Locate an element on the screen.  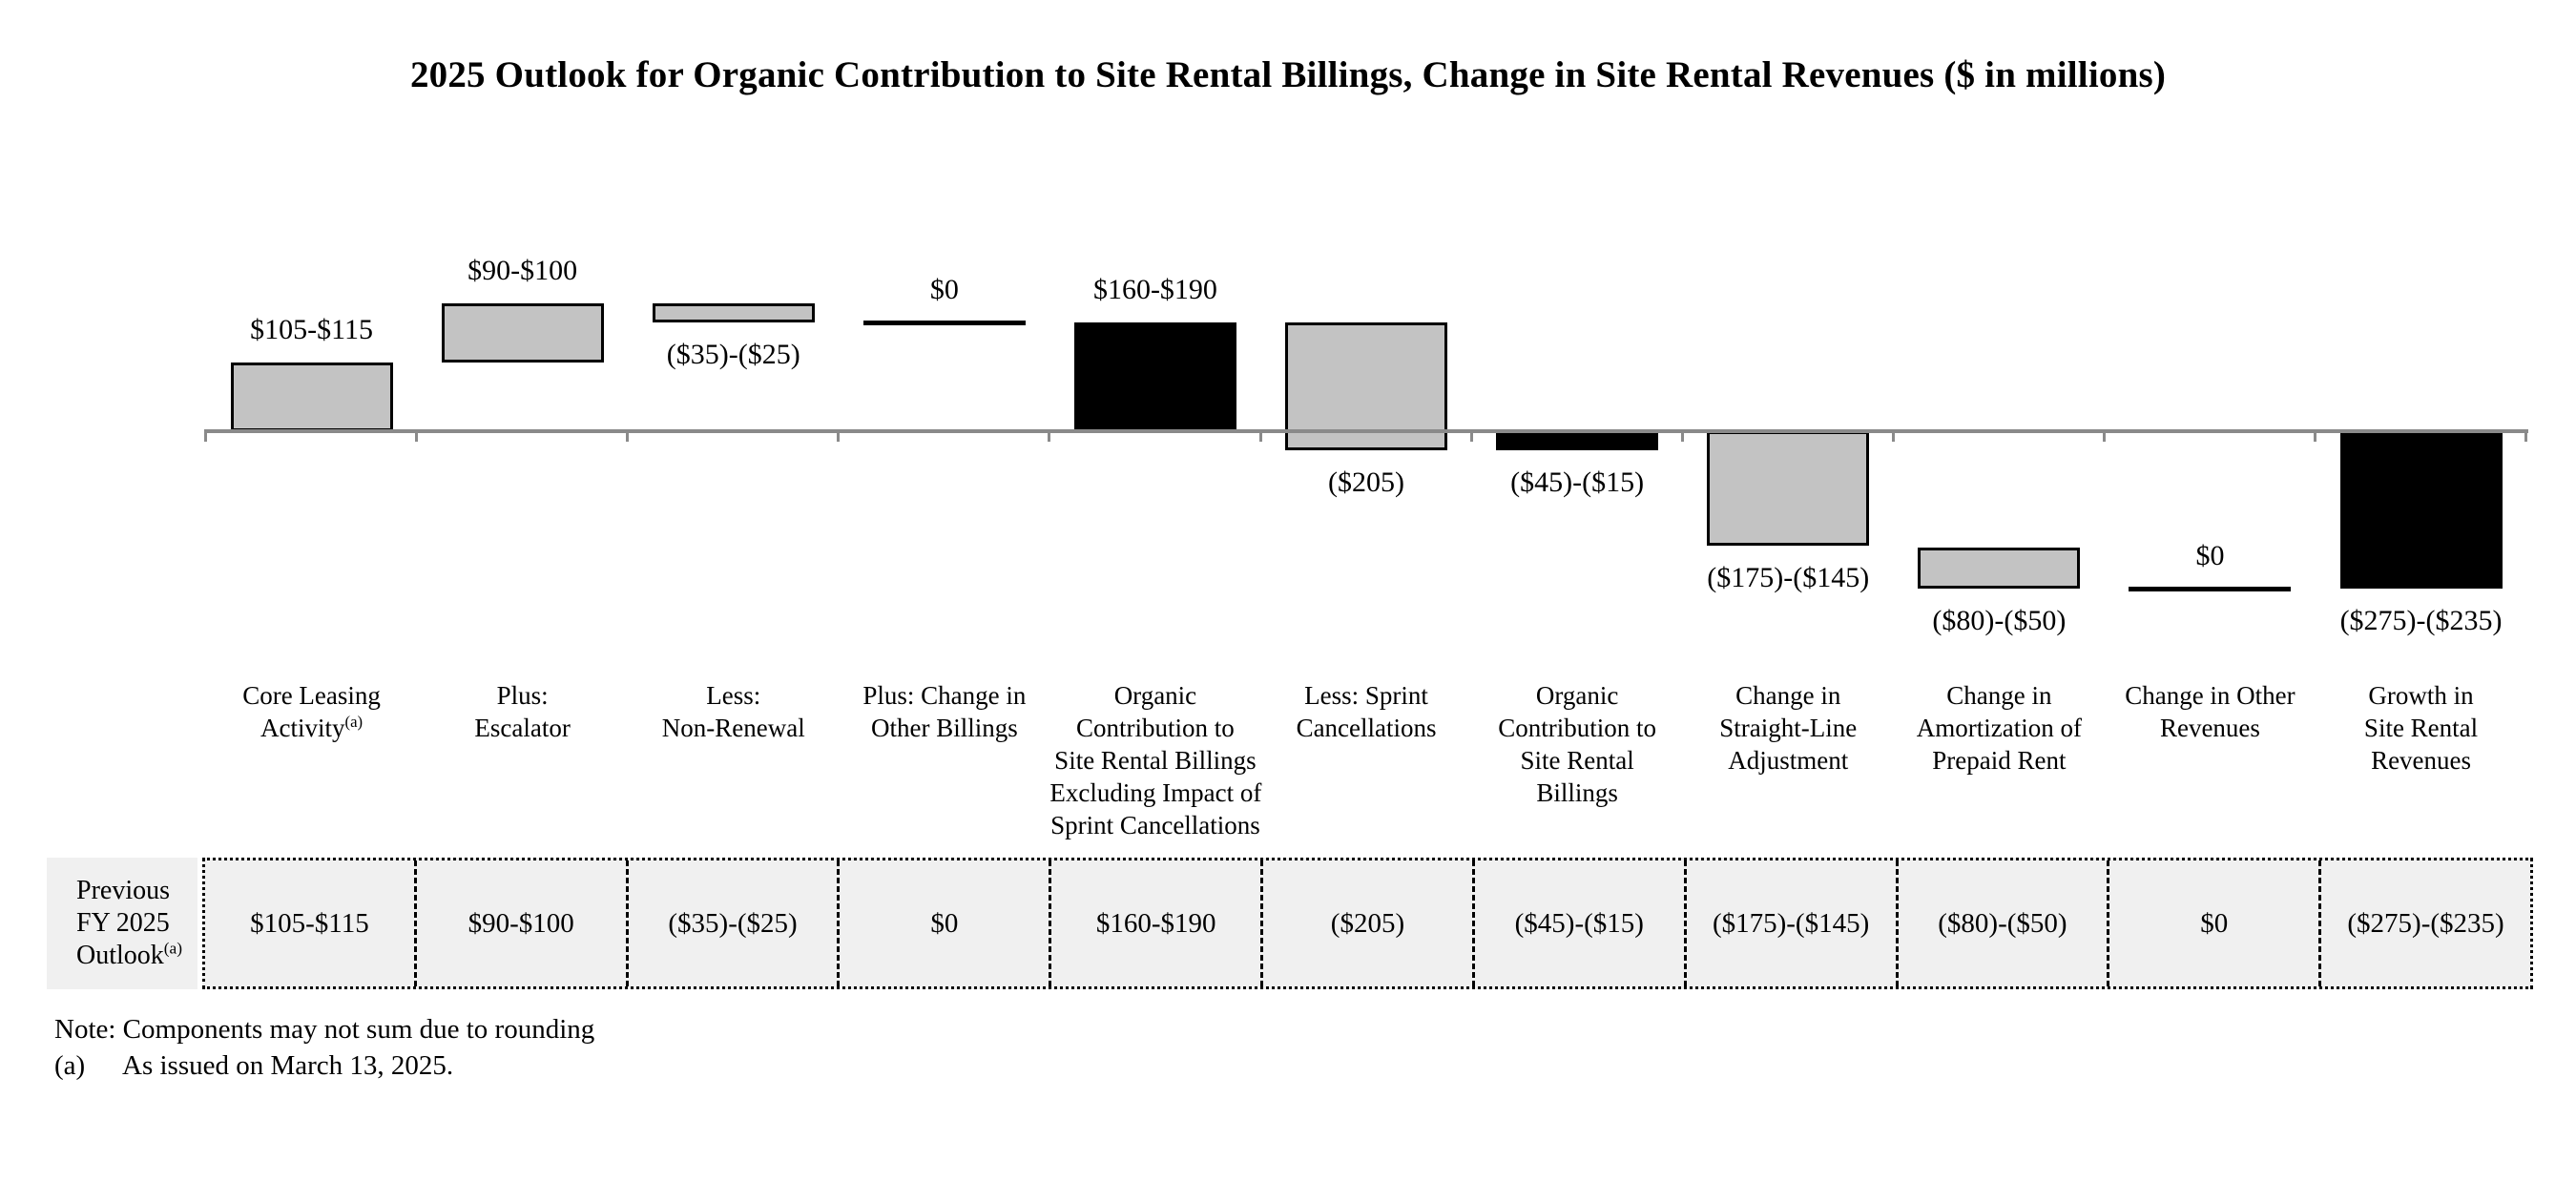
table-row-header-line: FY 2025 is located at coordinates (123, 923).